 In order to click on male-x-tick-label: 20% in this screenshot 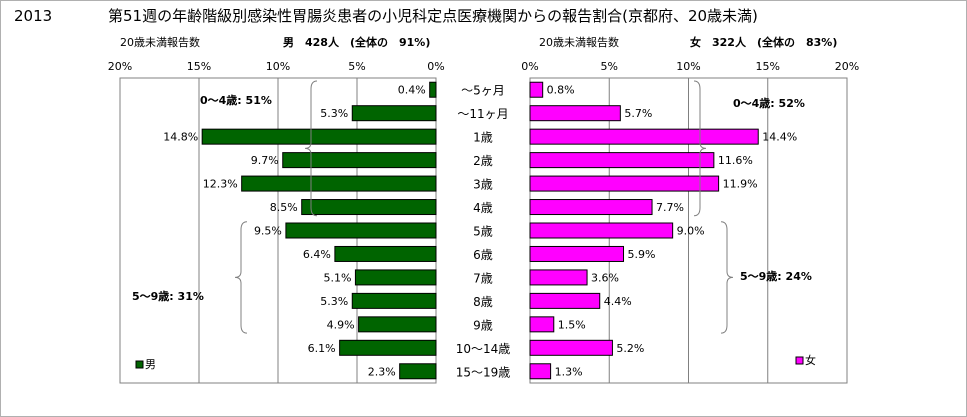, I will do `click(120, 66)`.